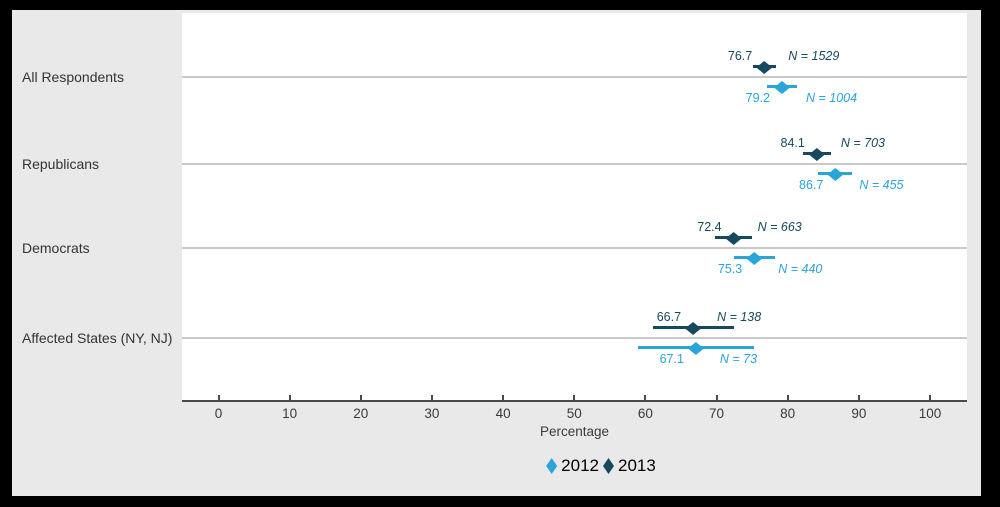 The height and width of the screenshot is (507, 1000). I want to click on sample-size-label-2013: N = 1529, so click(814, 56).